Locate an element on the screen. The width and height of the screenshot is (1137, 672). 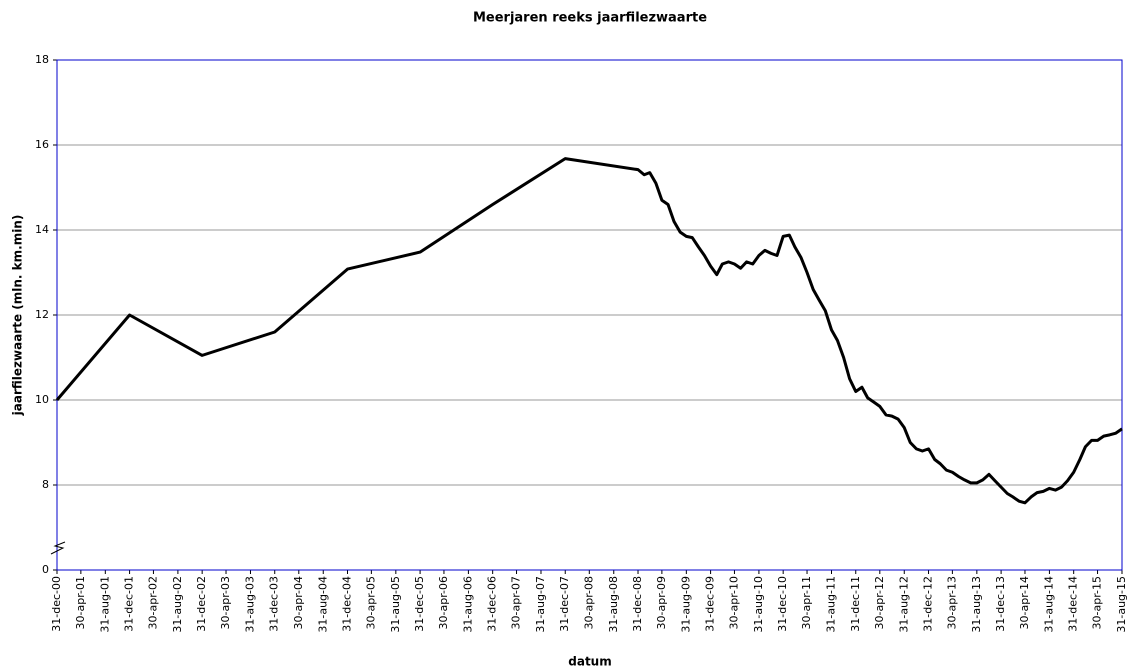
x-tick-label: 30-apr-02 is located at coordinates (152, 602).